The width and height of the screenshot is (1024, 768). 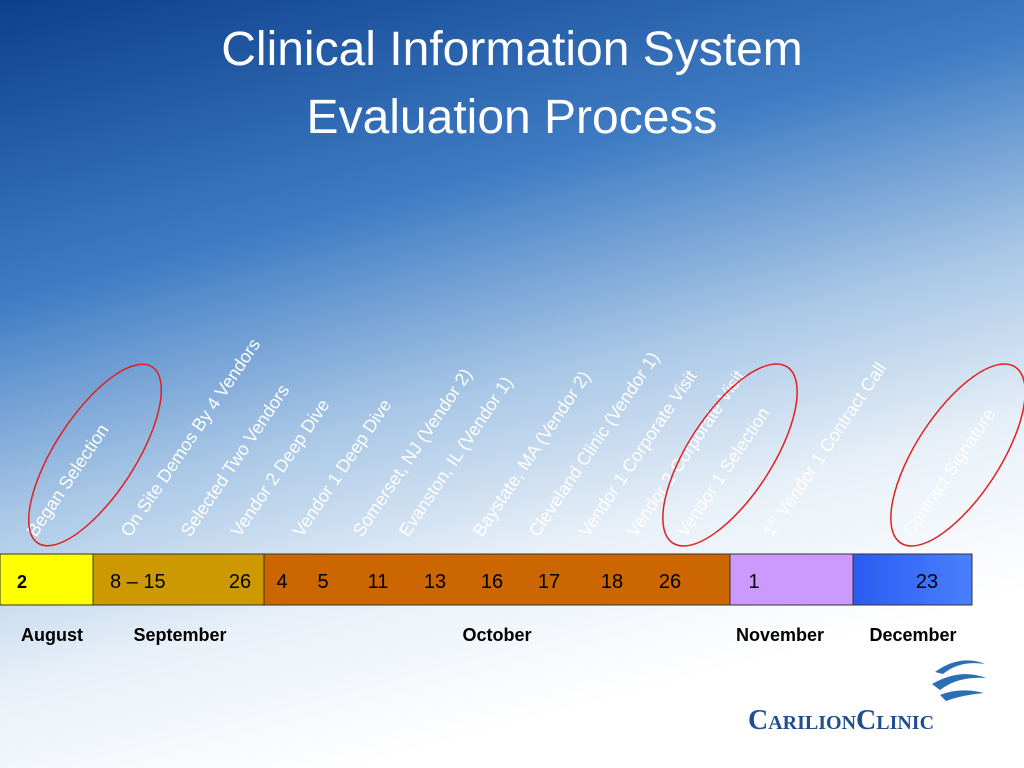 What do you see at coordinates (179, 635) in the screenshot?
I see `month-label: September` at bounding box center [179, 635].